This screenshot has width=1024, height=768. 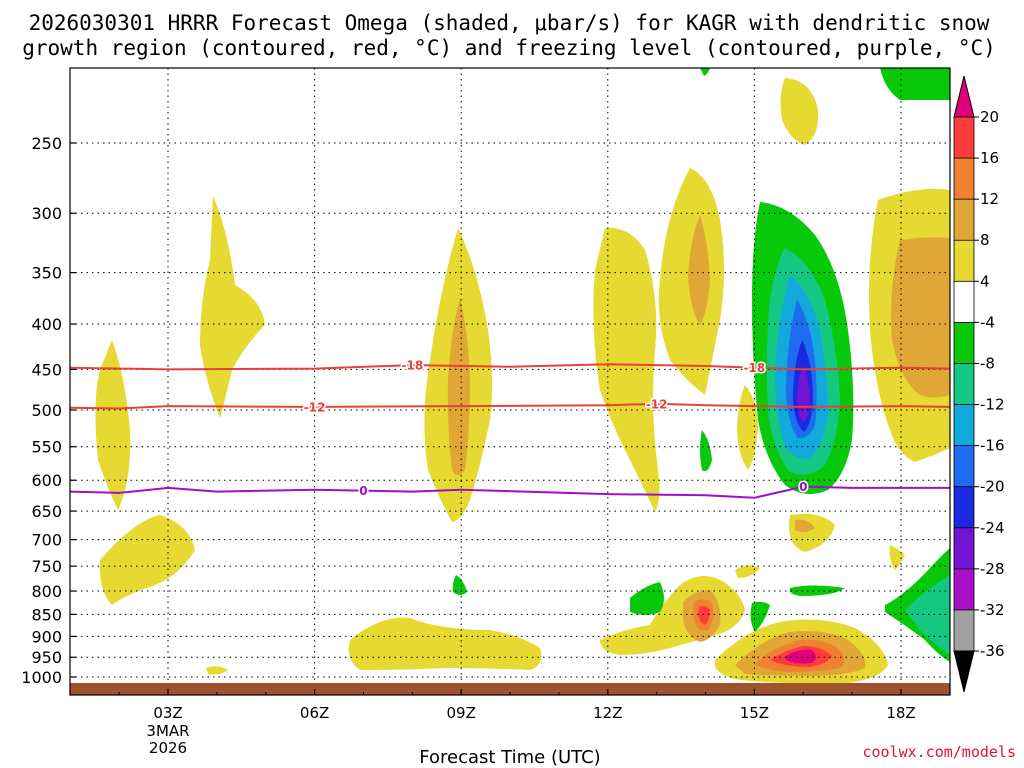 What do you see at coordinates (46, 369) in the screenshot?
I see `y-tick-label-450: 450` at bounding box center [46, 369].